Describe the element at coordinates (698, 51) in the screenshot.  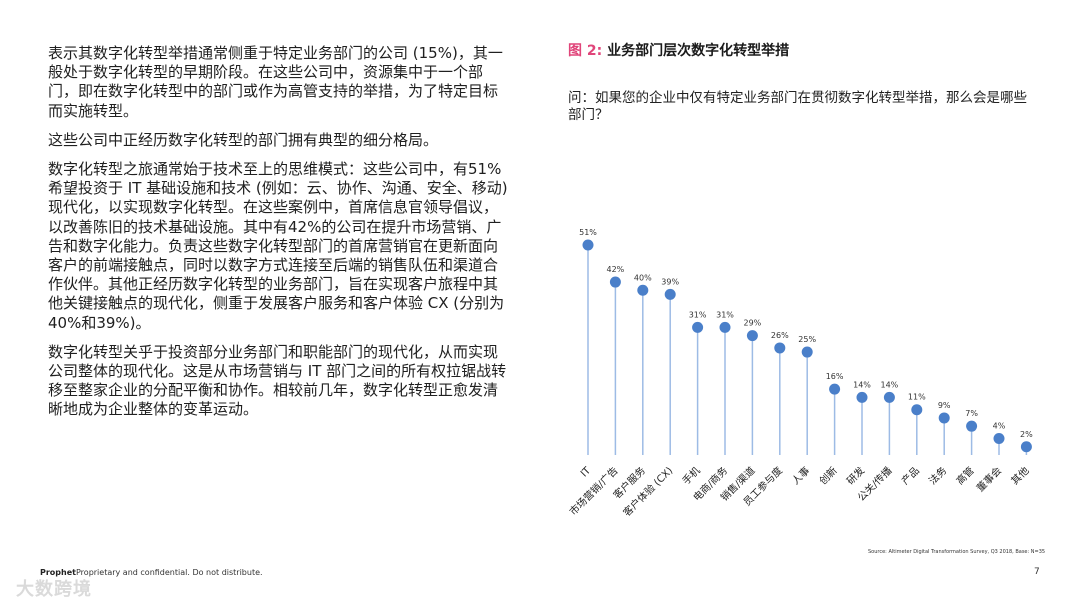
I see `figure-title-text: 业务部门层次数字化转型举措` at that location.